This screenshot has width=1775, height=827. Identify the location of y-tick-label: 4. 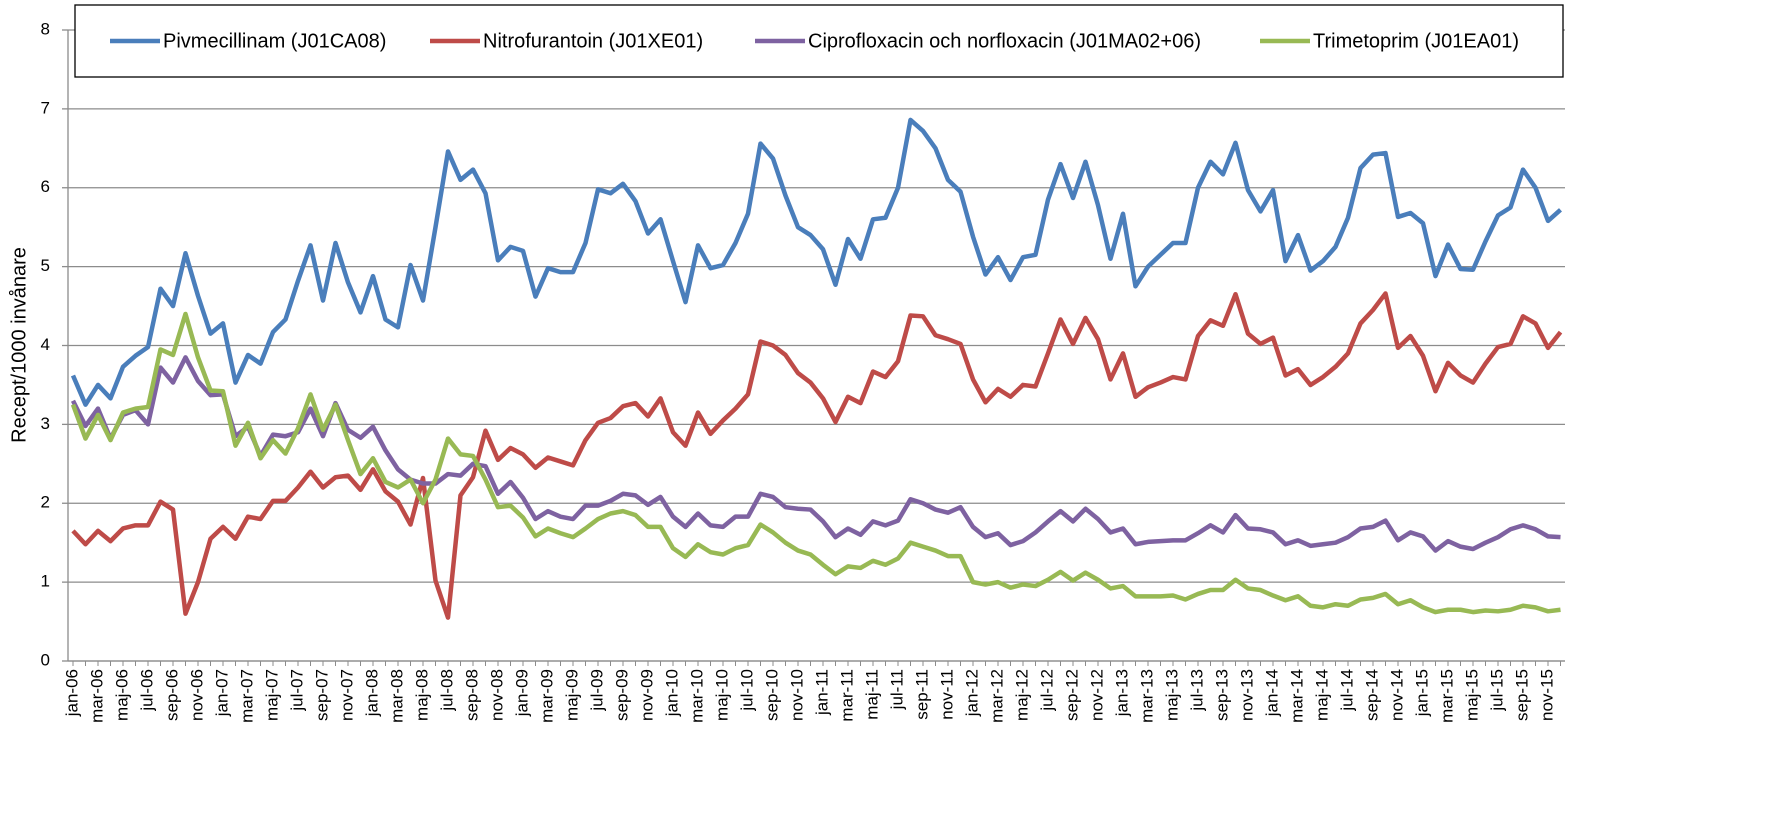
(45, 344).